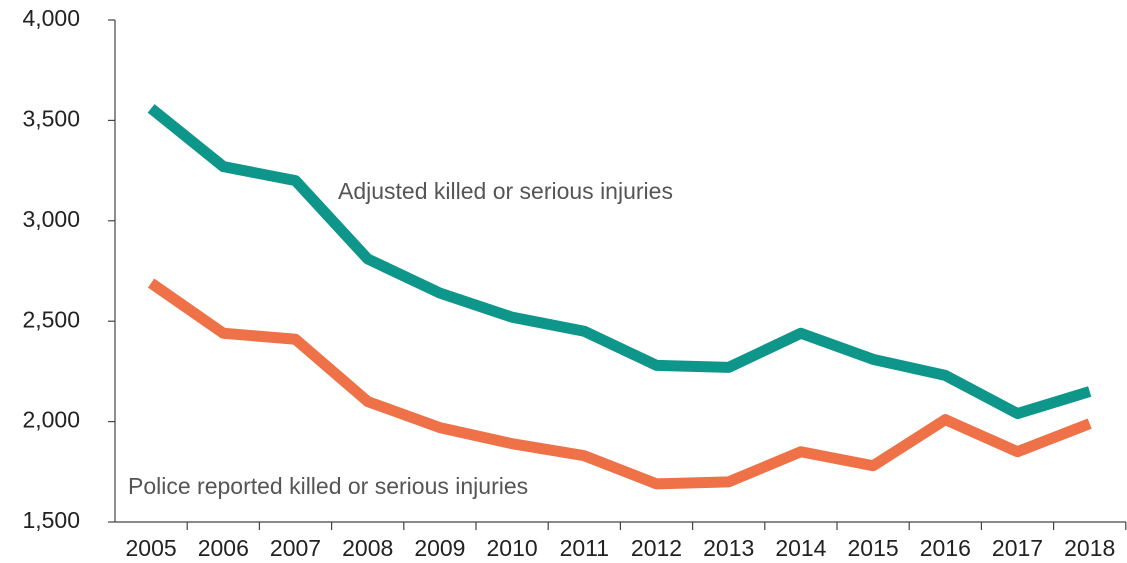 The image size is (1127, 563). I want to click on x-tick-label: 2006, so click(223, 548).